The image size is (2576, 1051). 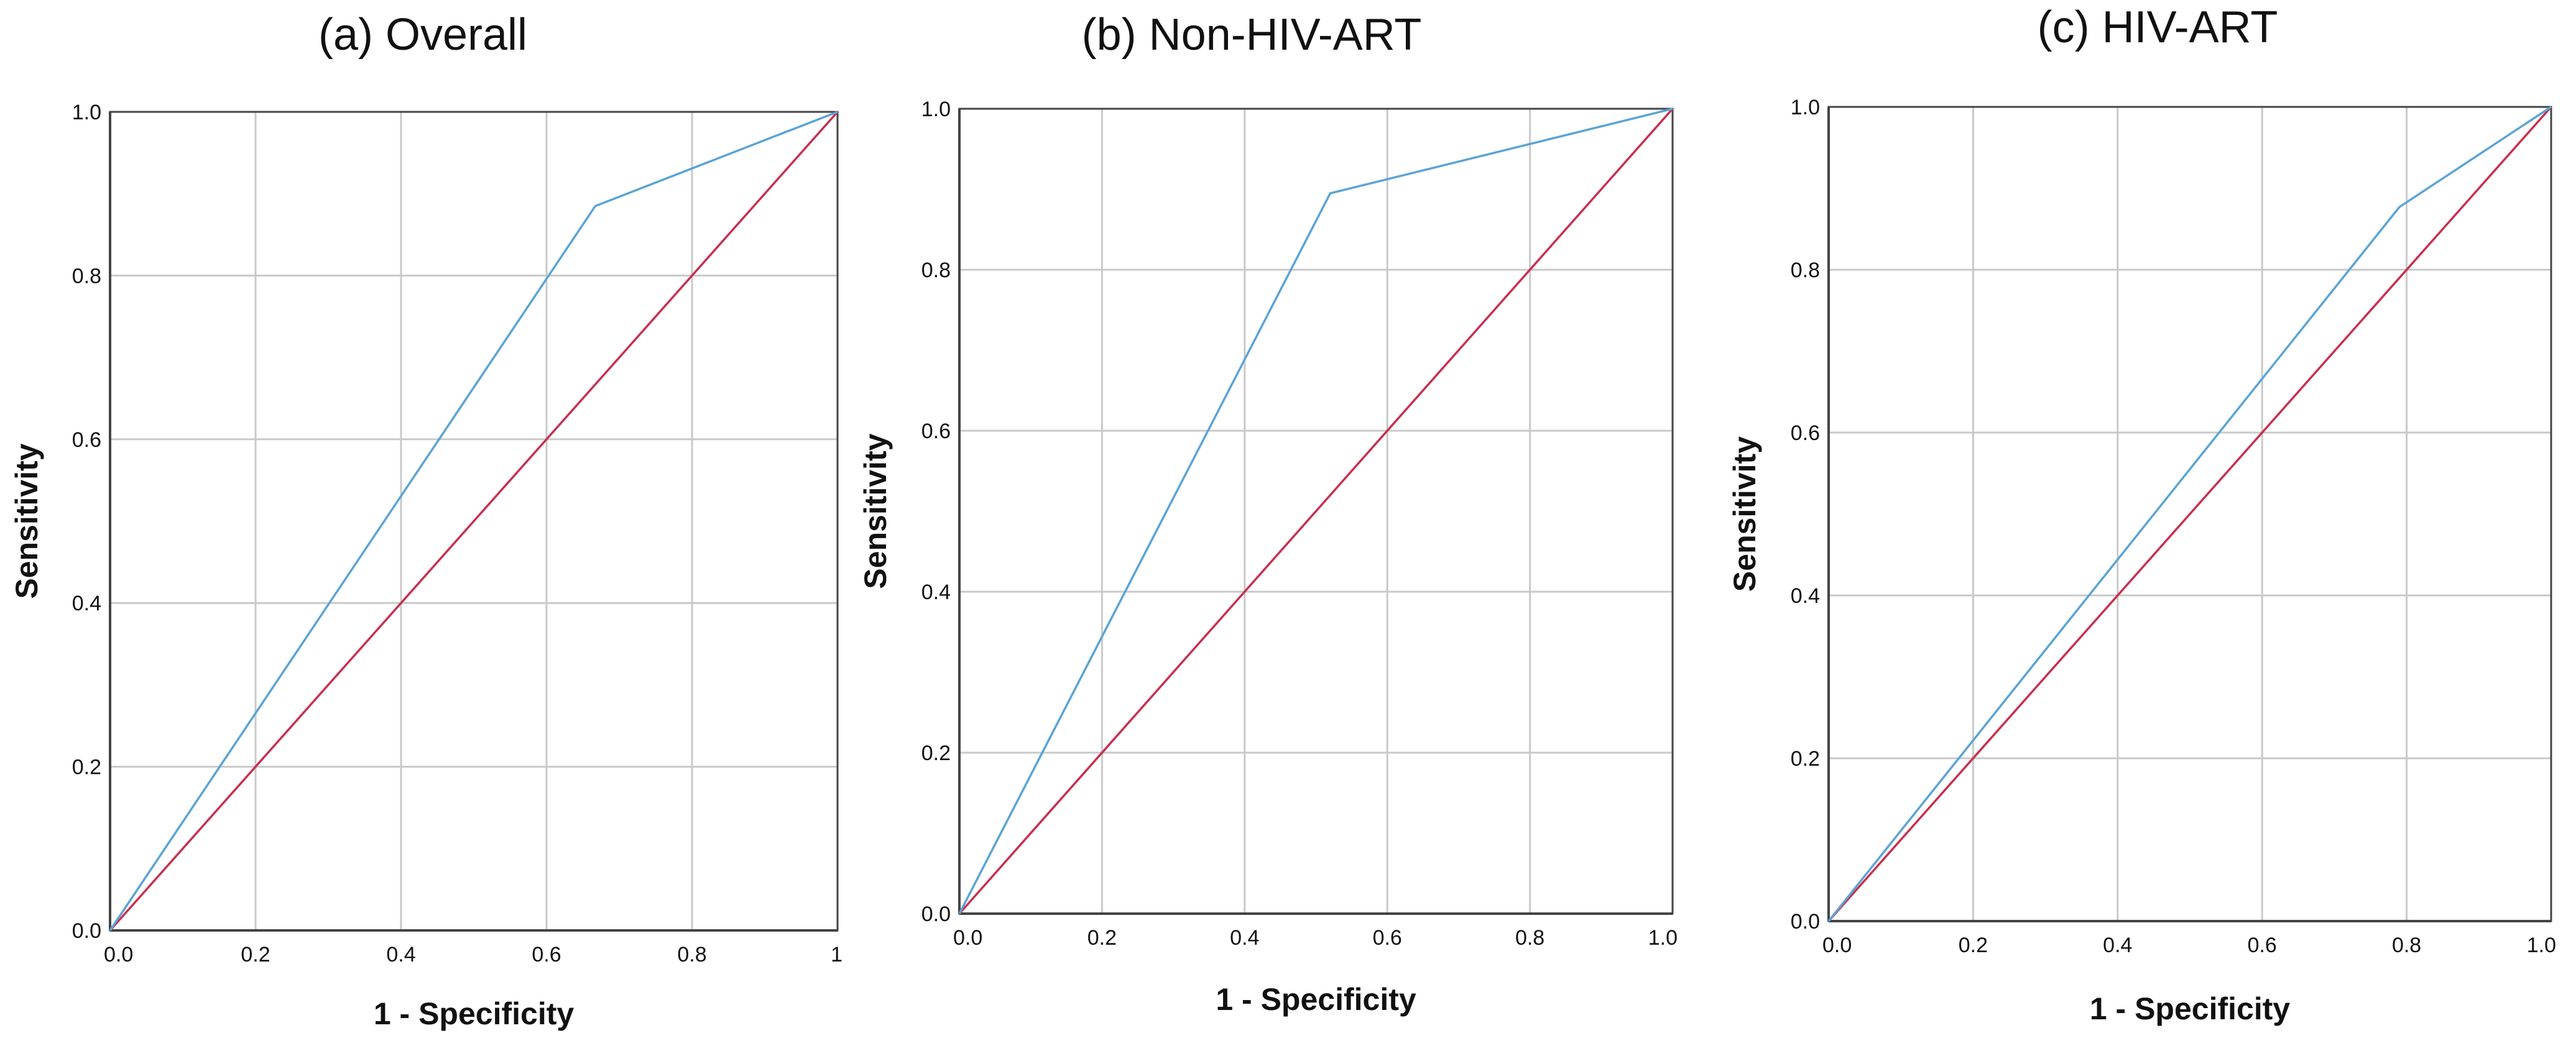 What do you see at coordinates (2158, 27) in the screenshot?
I see `chart-title: (c) HIV-ART` at bounding box center [2158, 27].